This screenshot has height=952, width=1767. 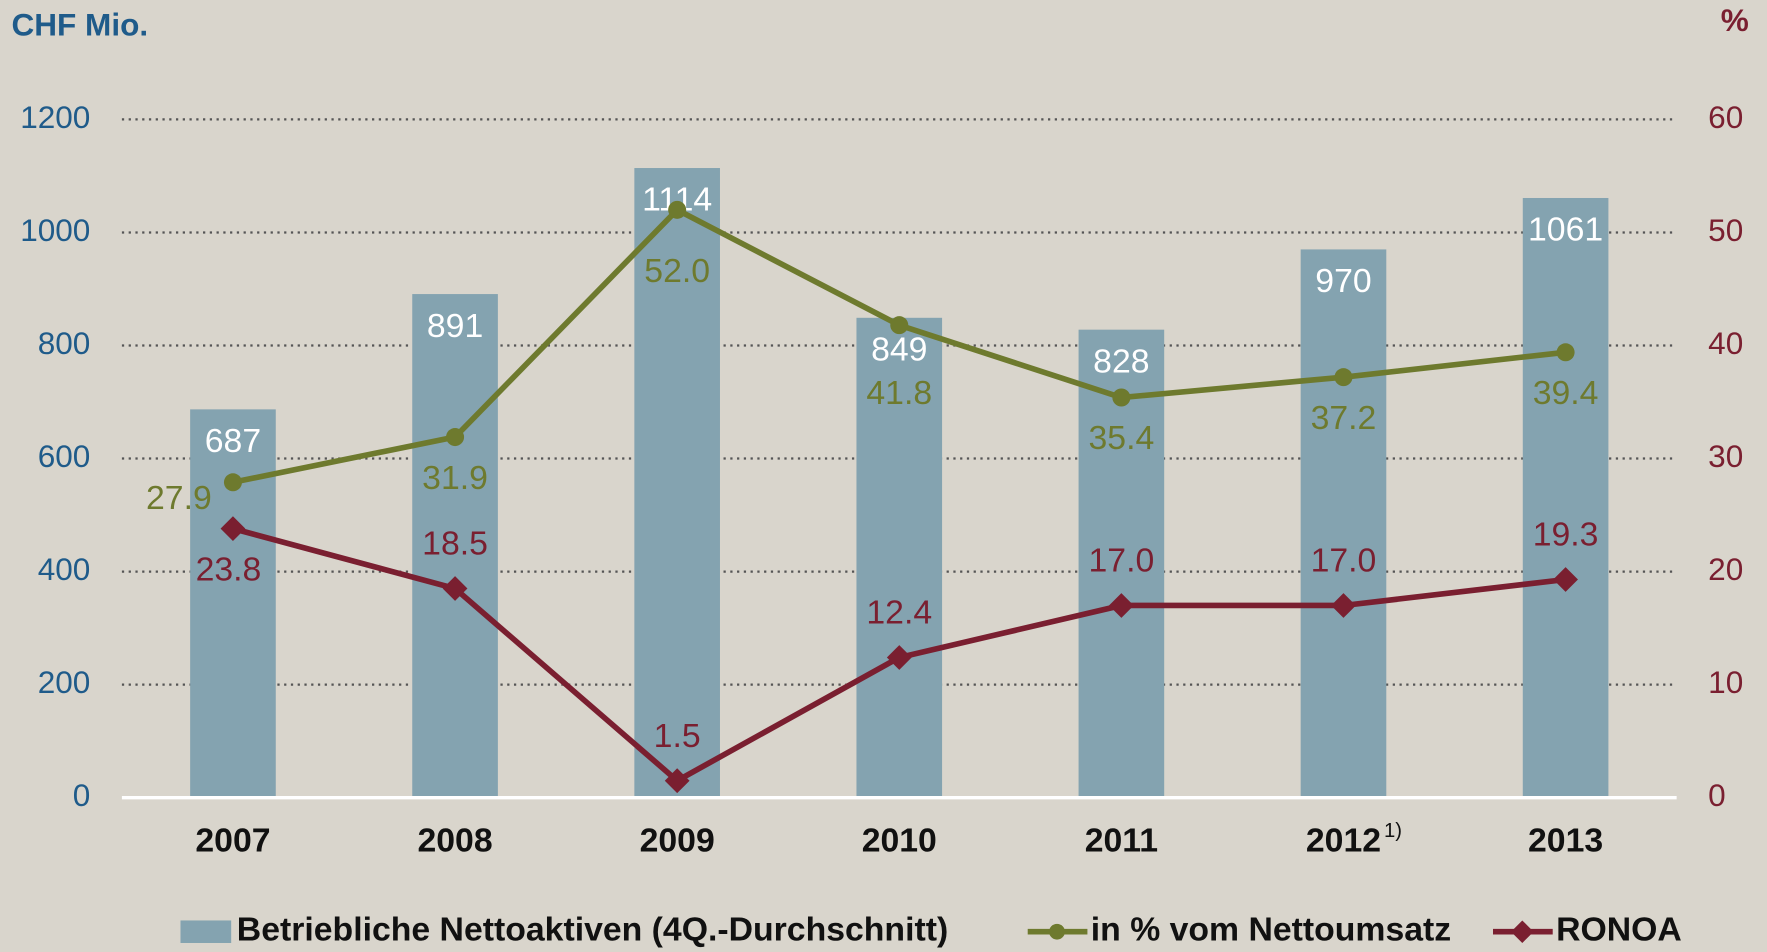 What do you see at coordinates (1725, 230) in the screenshot?
I see `y2-tick-label: 50` at bounding box center [1725, 230].